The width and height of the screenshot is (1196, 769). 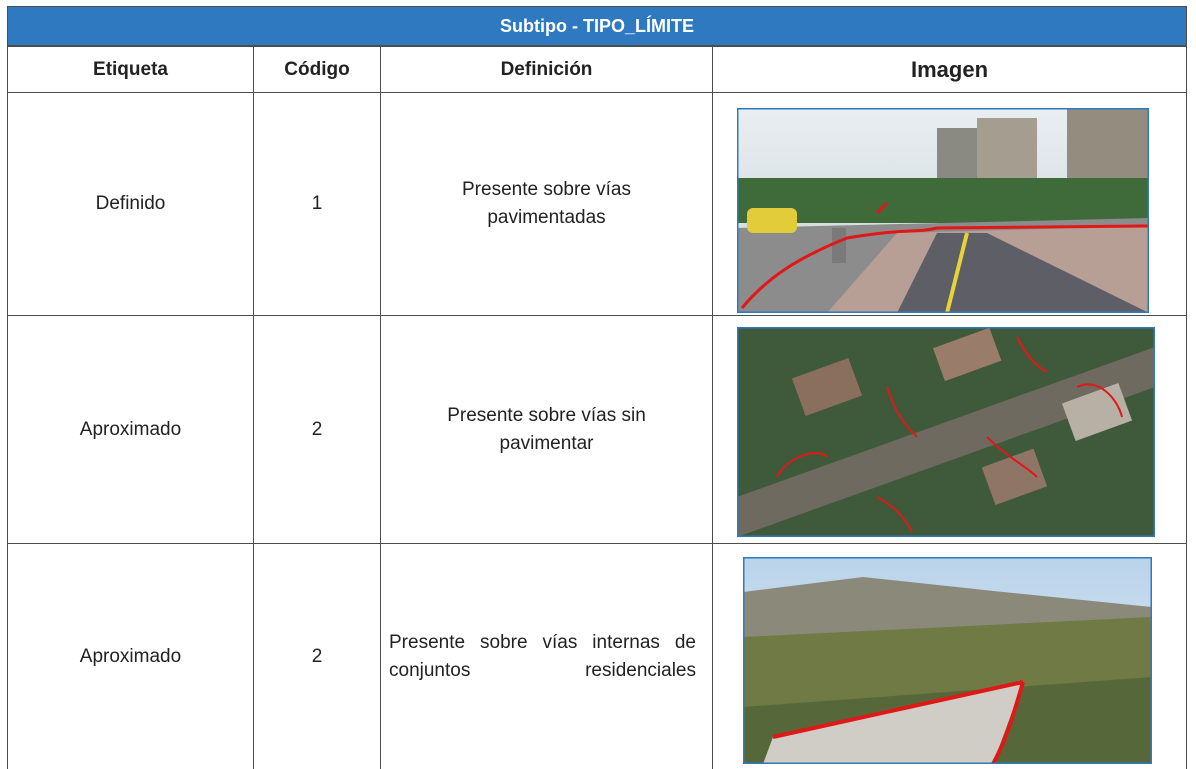 I want to click on definition-cell: Presente sobre vías sin pavimentar, so click(x=546, y=429).